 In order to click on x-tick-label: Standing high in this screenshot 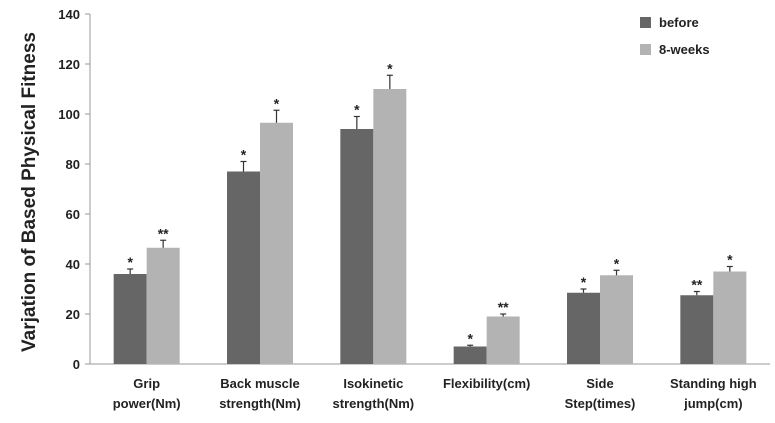, I will do `click(713, 383)`.